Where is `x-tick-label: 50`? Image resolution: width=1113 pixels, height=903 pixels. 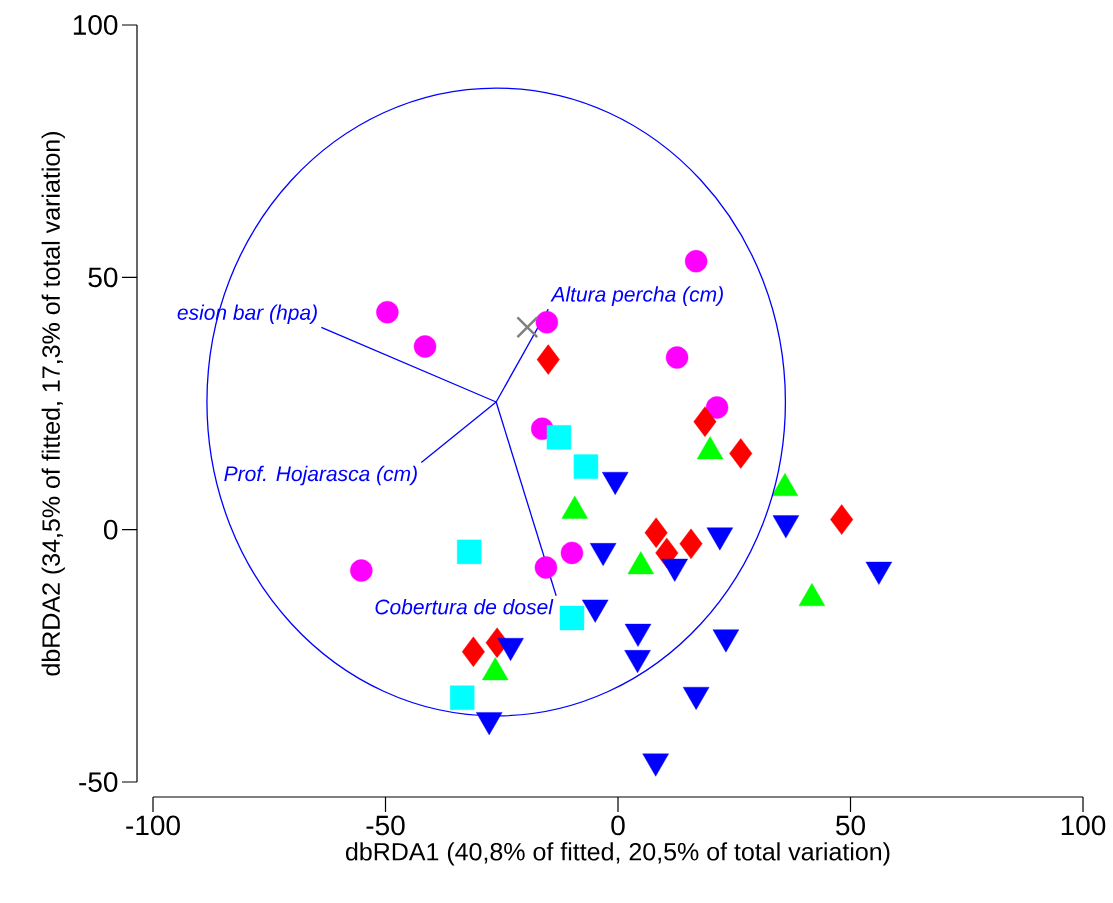
x-tick-label: 50 is located at coordinates (850, 825).